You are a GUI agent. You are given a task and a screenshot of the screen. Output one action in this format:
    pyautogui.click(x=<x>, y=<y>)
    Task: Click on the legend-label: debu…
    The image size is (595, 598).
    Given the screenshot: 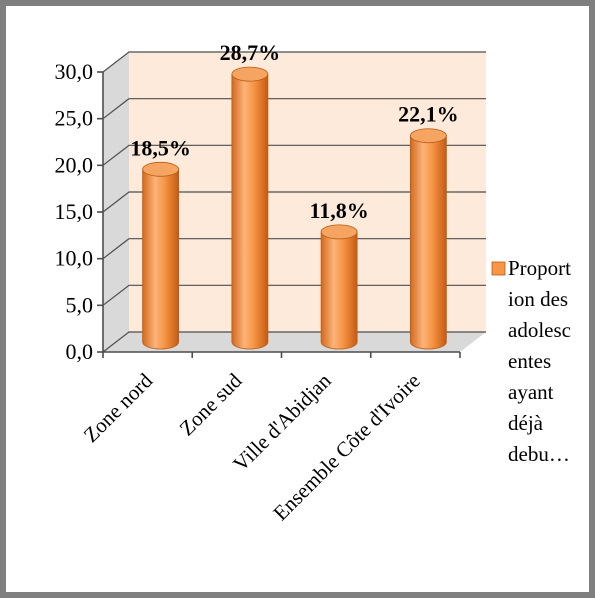 What is the action you would take?
    pyautogui.click(x=539, y=454)
    